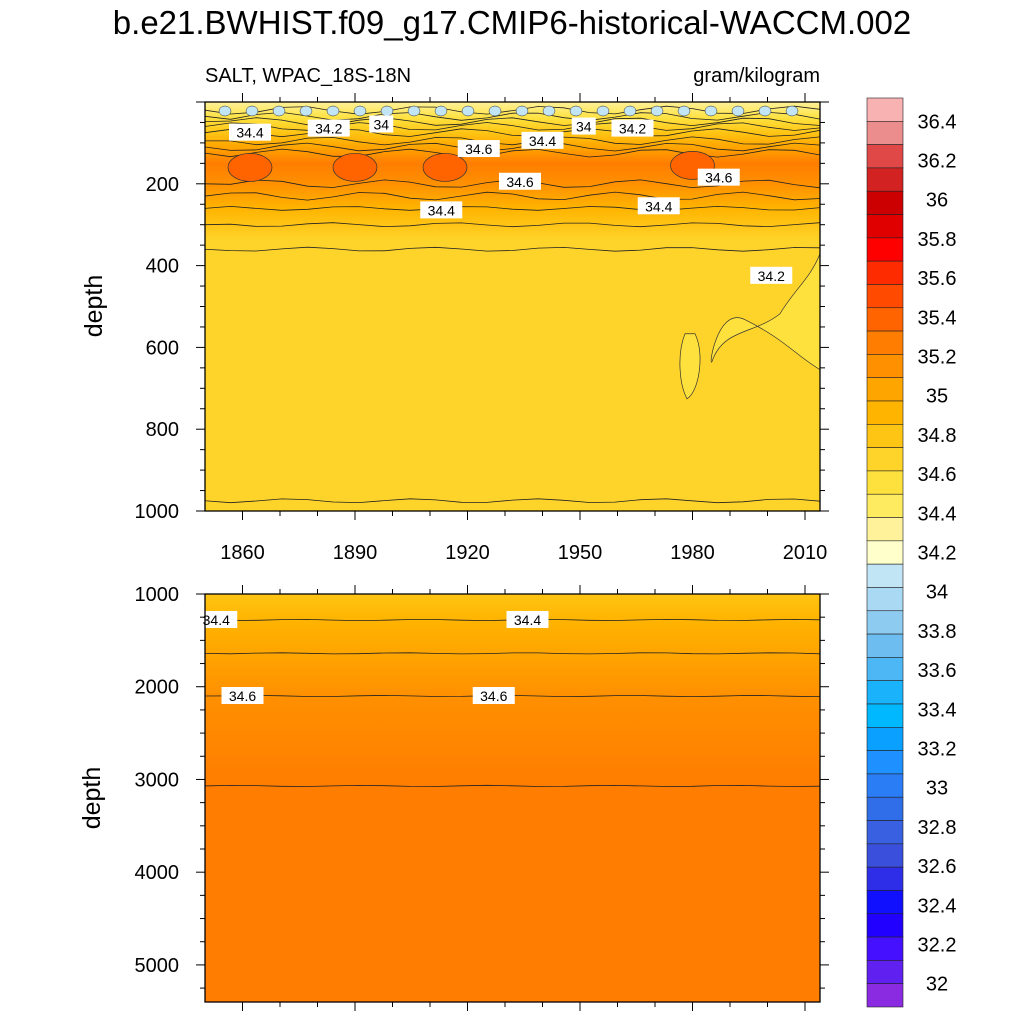 This screenshot has width=1024, height=1024. Describe the element at coordinates (937, 906) in the screenshot. I see `colorbar-label: 32.4` at that location.